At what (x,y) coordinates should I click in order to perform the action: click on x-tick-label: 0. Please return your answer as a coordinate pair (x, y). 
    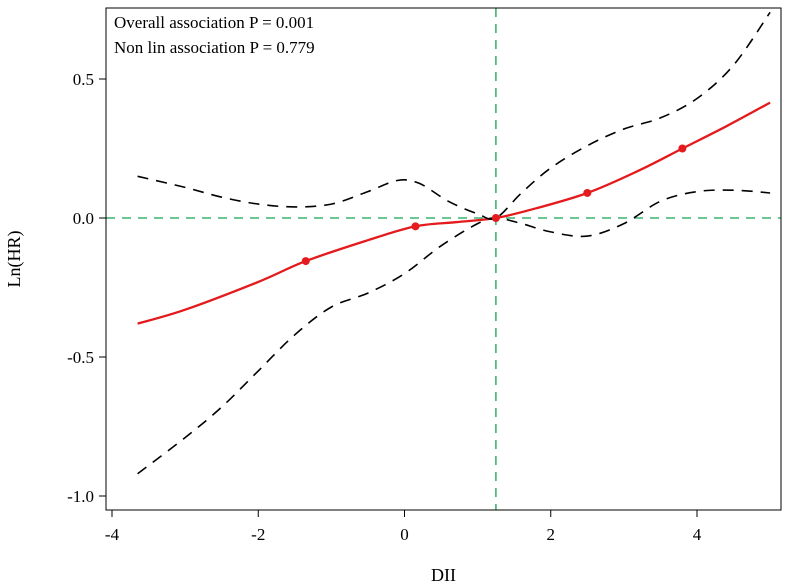
    Looking at the image, I should click on (404, 534).